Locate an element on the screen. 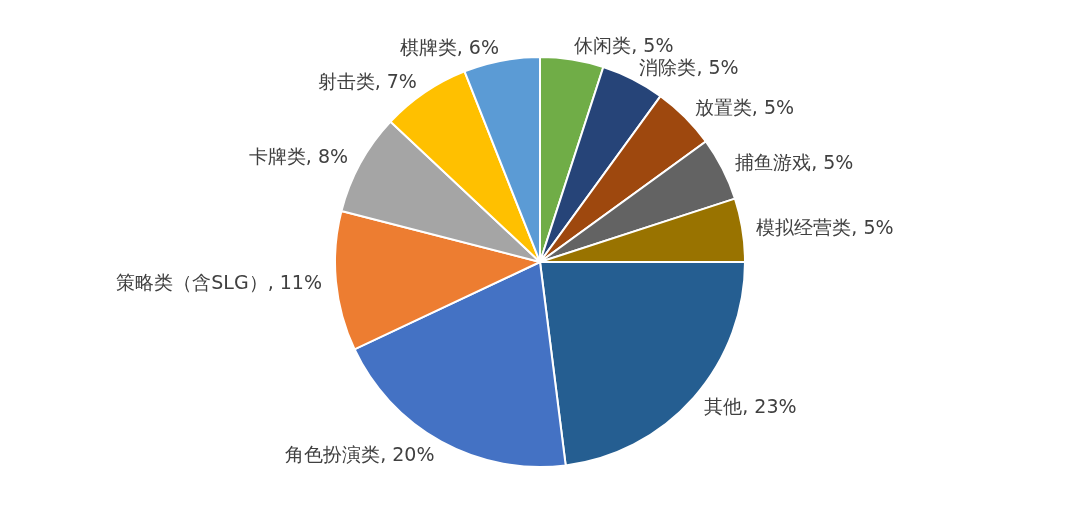 This screenshot has height=521, width=1080. slice-label: 其他, 23% is located at coordinates (750, 406).